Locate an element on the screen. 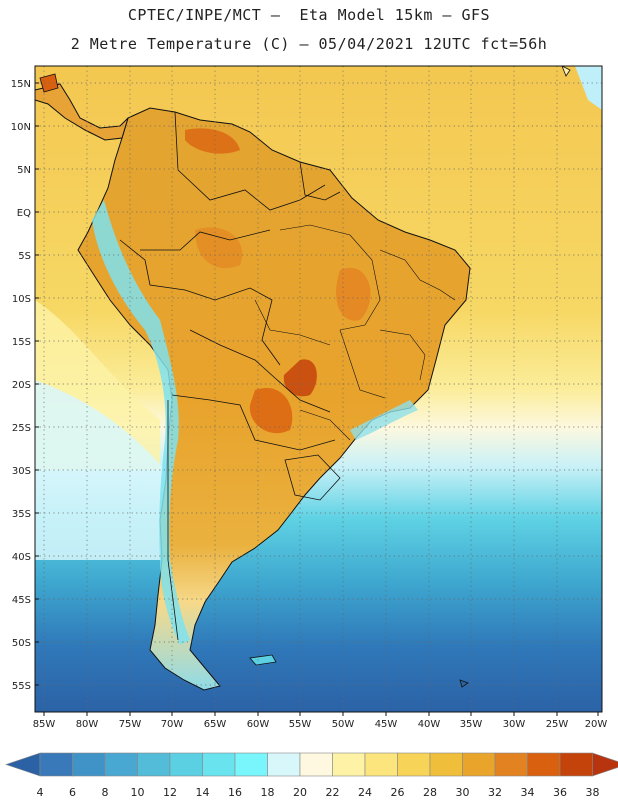  lat-label: 20S is located at coordinates (21, 385).